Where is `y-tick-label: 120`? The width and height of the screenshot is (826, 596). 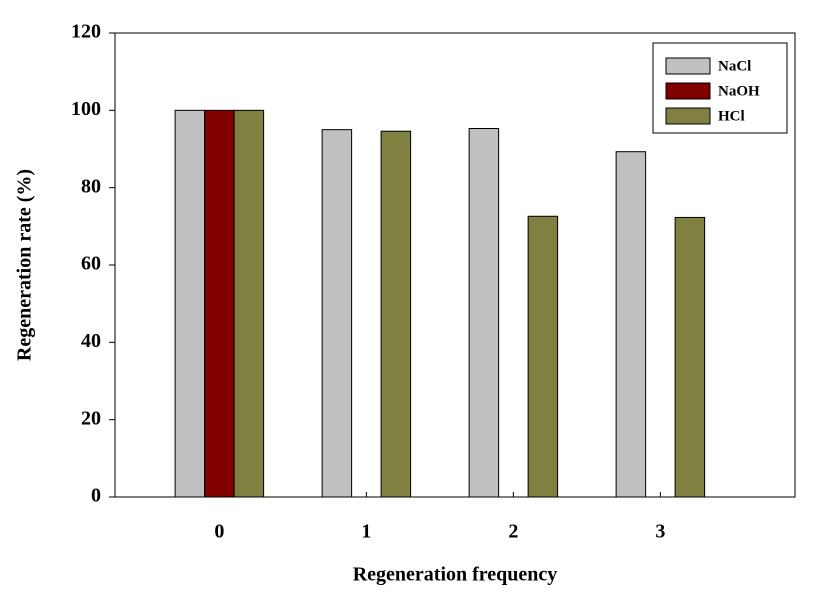
y-tick-label: 120 is located at coordinates (86, 32).